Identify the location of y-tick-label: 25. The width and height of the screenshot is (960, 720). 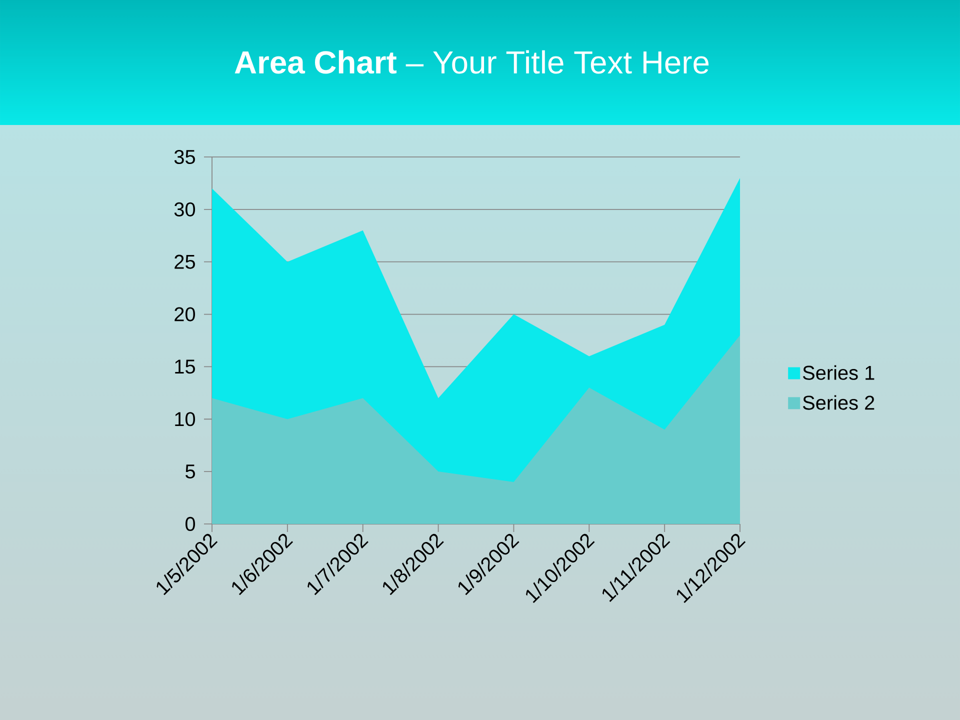
(184, 261).